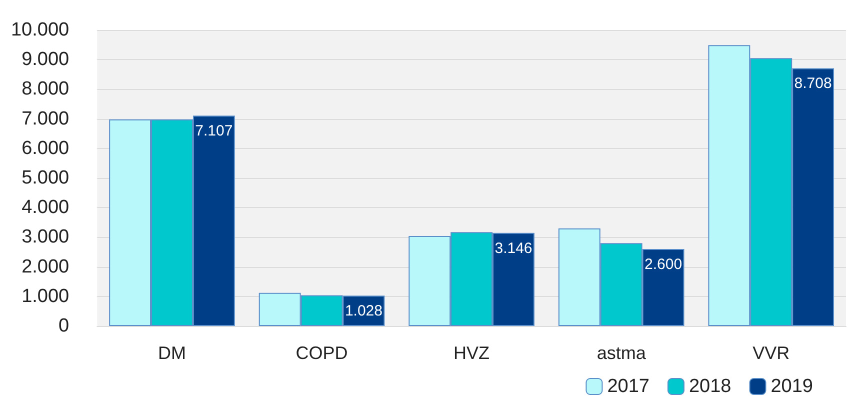 This screenshot has height=409, width=856. I want to click on legend-label: 2018, so click(710, 386).